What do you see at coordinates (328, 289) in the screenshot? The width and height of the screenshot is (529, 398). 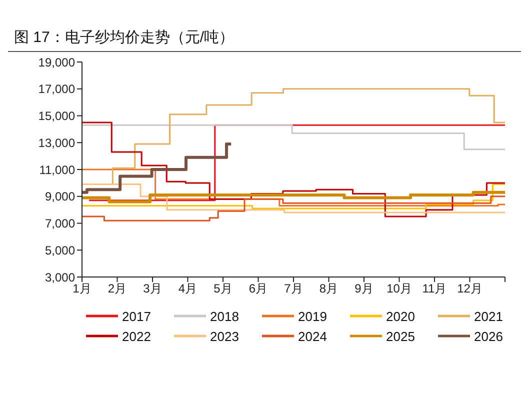 I see `x-tick-label: 8月` at bounding box center [328, 289].